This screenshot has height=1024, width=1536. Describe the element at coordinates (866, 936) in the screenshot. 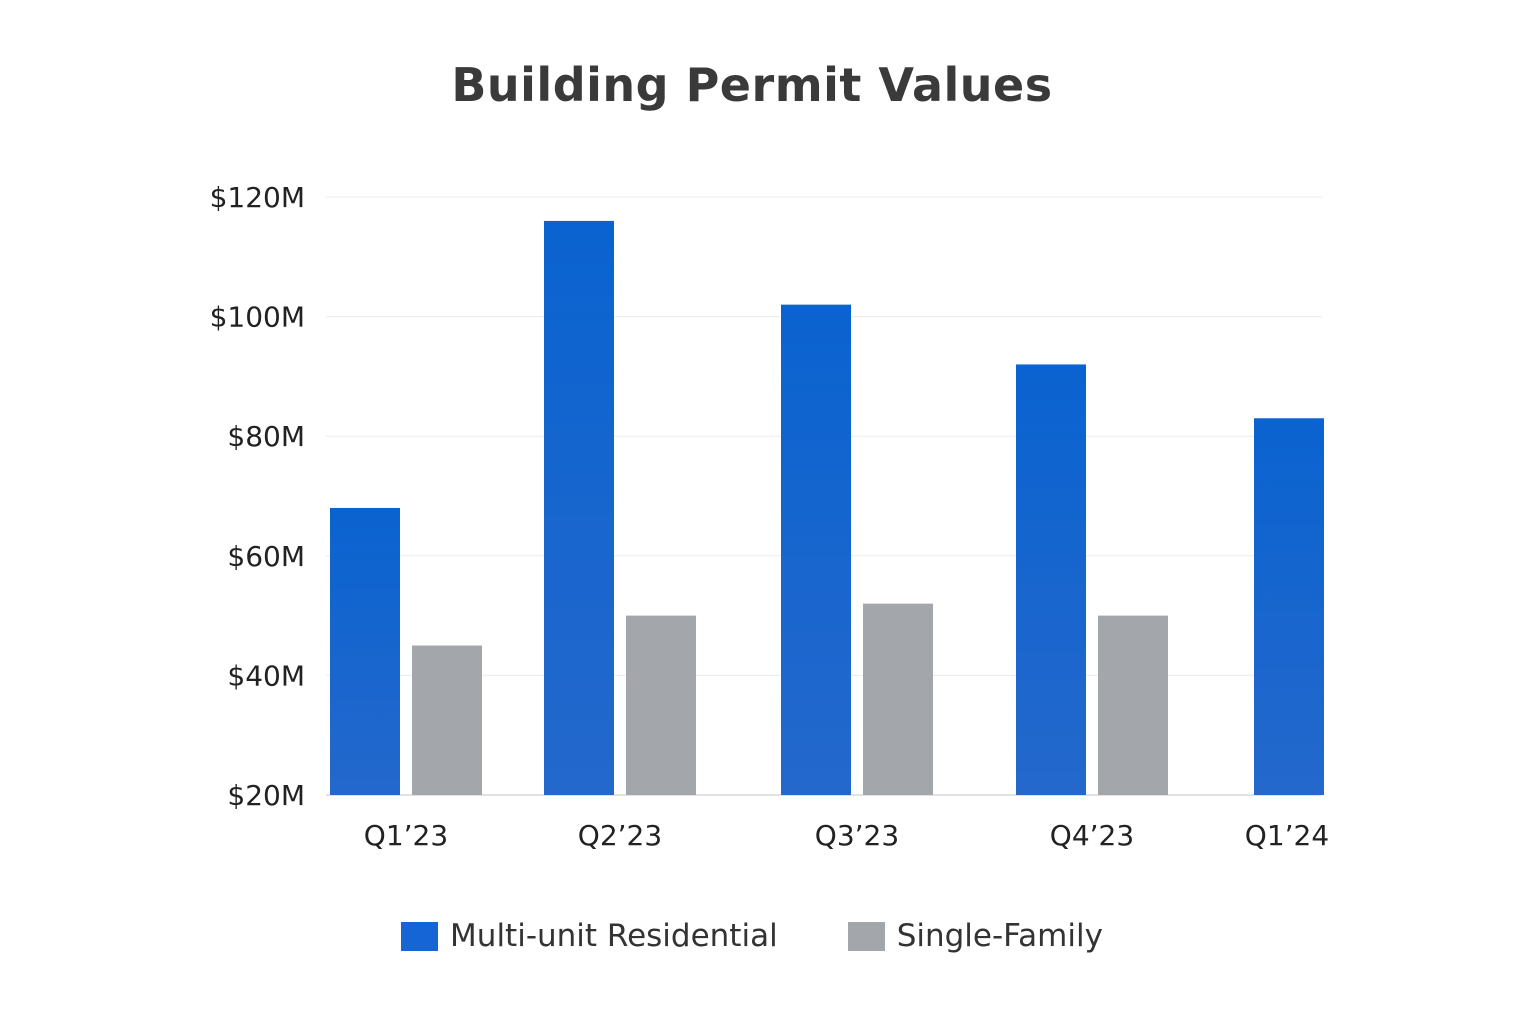

I see `legend-swatch-single-family` at that location.